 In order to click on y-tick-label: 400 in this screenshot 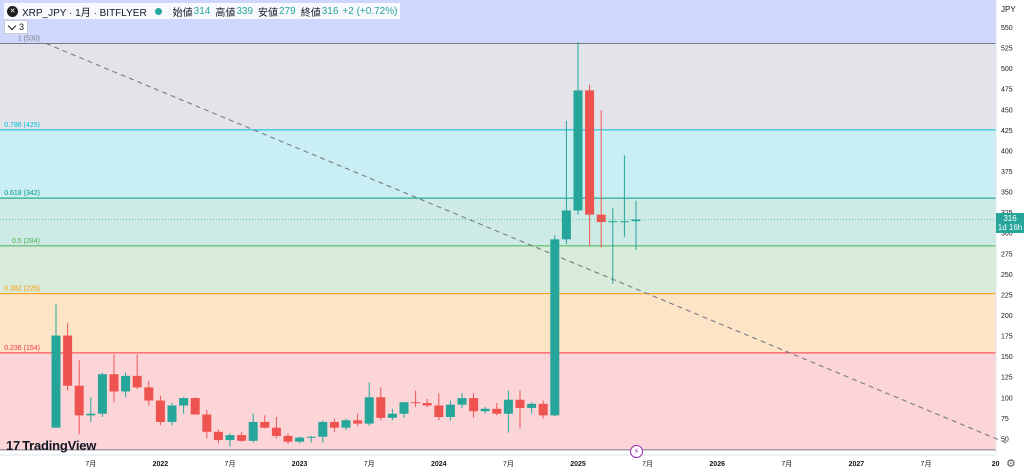, I will do `click(1007, 151)`.